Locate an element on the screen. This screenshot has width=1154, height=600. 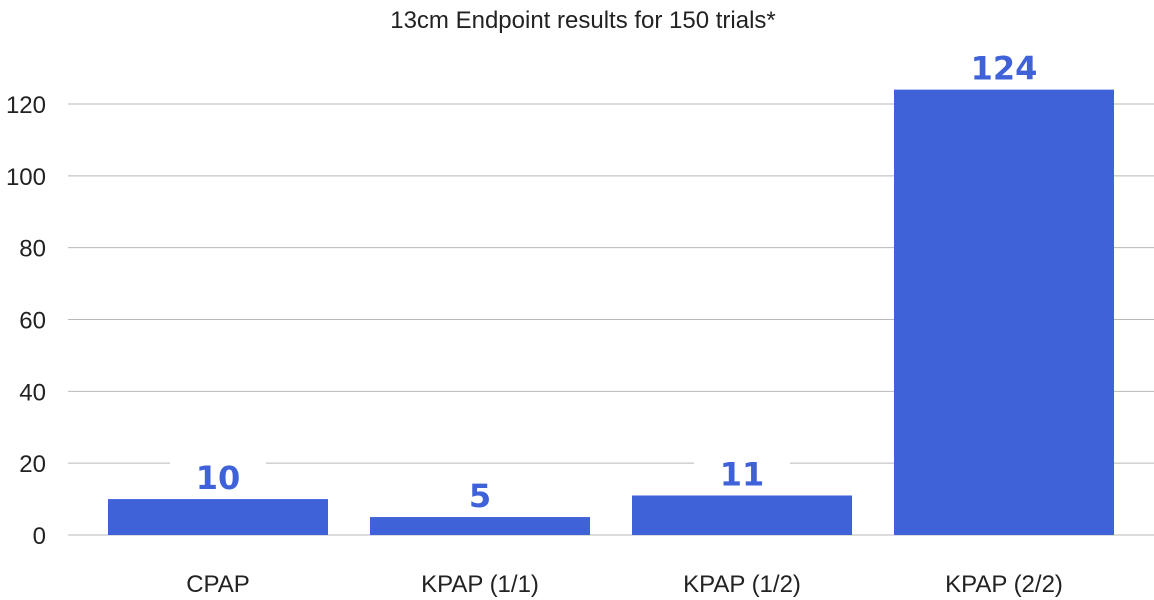
data-label-3: 124 is located at coordinates (1004, 69).